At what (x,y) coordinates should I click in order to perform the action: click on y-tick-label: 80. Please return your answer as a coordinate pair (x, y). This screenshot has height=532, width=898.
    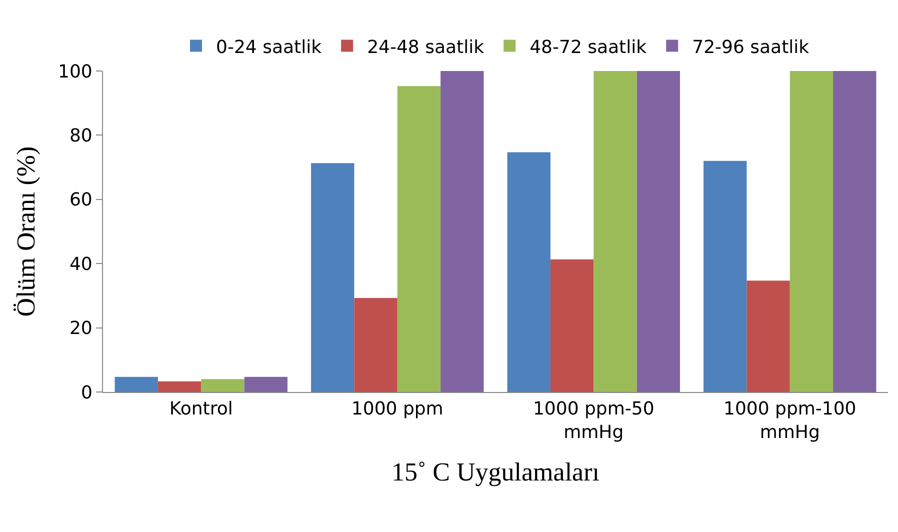
    Looking at the image, I should click on (80, 136).